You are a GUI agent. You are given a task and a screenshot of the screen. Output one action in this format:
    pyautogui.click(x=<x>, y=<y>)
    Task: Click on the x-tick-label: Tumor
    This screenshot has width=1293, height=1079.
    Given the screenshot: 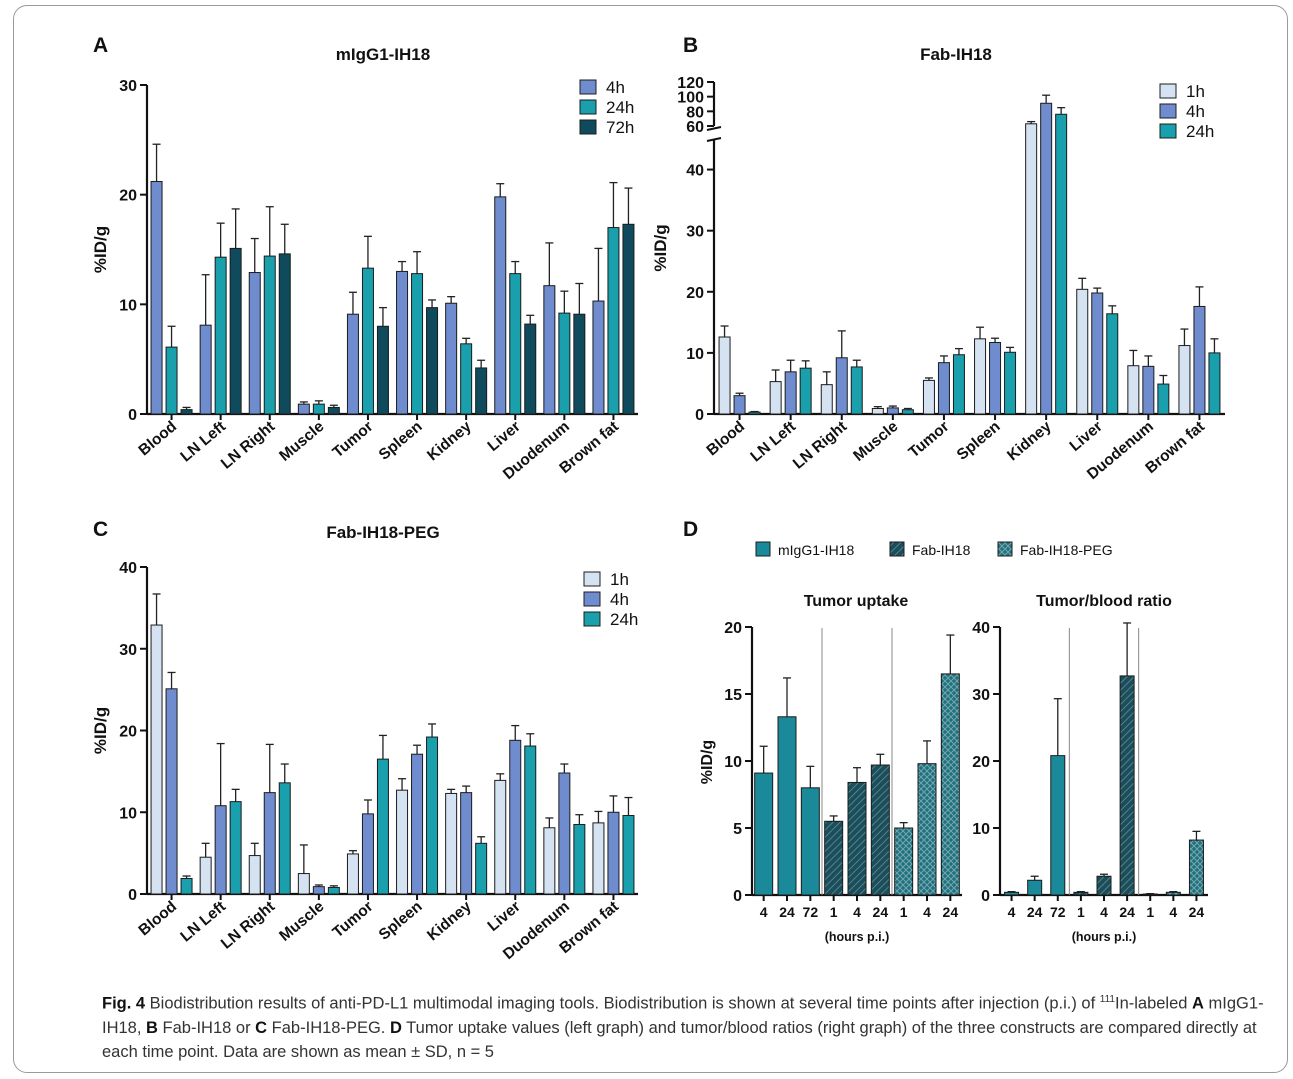 What is the action you would take?
    pyautogui.click(x=353, y=439)
    